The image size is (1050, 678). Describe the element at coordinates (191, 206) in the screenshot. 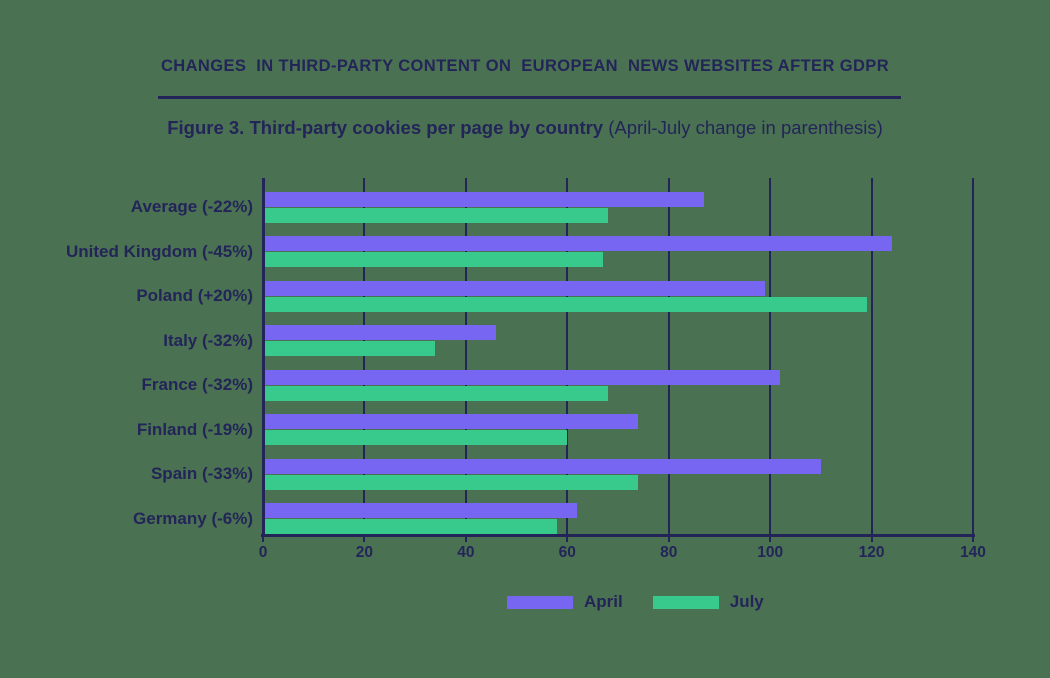

I see `category-label-text: Average (-22%)` at that location.